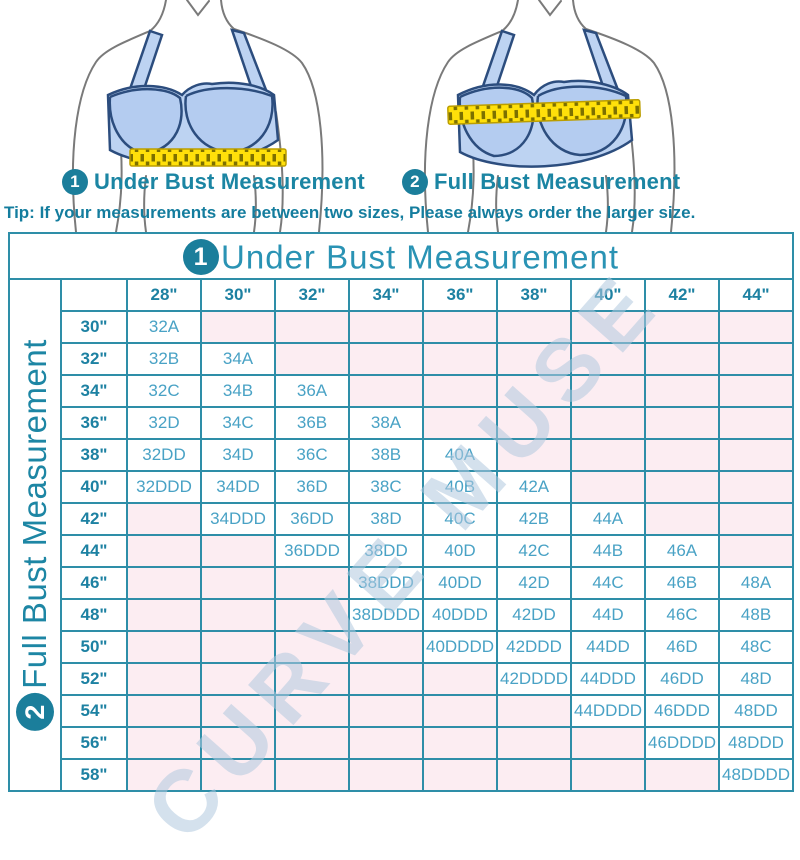 The image size is (800, 860). What do you see at coordinates (312, 455) in the screenshot?
I see `size-cell: 36C` at bounding box center [312, 455].